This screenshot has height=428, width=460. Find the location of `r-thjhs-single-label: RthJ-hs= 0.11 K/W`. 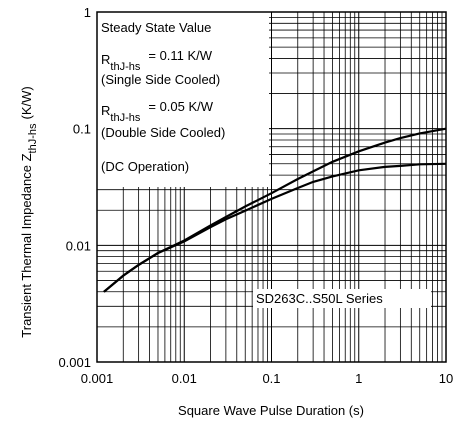

r-thjhs-single-label: RthJ-hs= 0.11 K/W is located at coordinates (157, 60).